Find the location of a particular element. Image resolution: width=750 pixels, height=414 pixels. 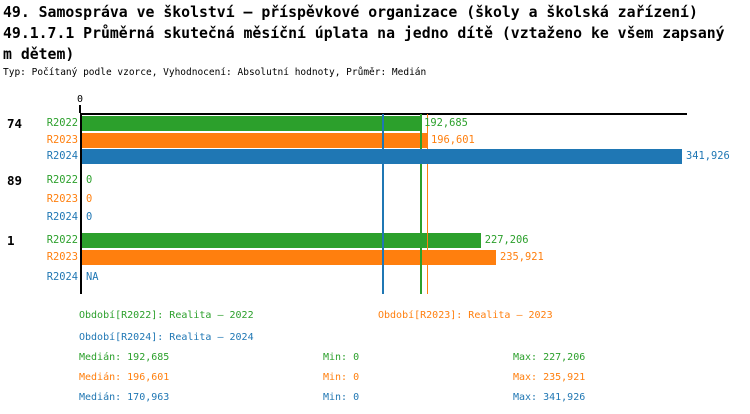

min-value-r2022: Min: 0 is located at coordinates (341, 357).